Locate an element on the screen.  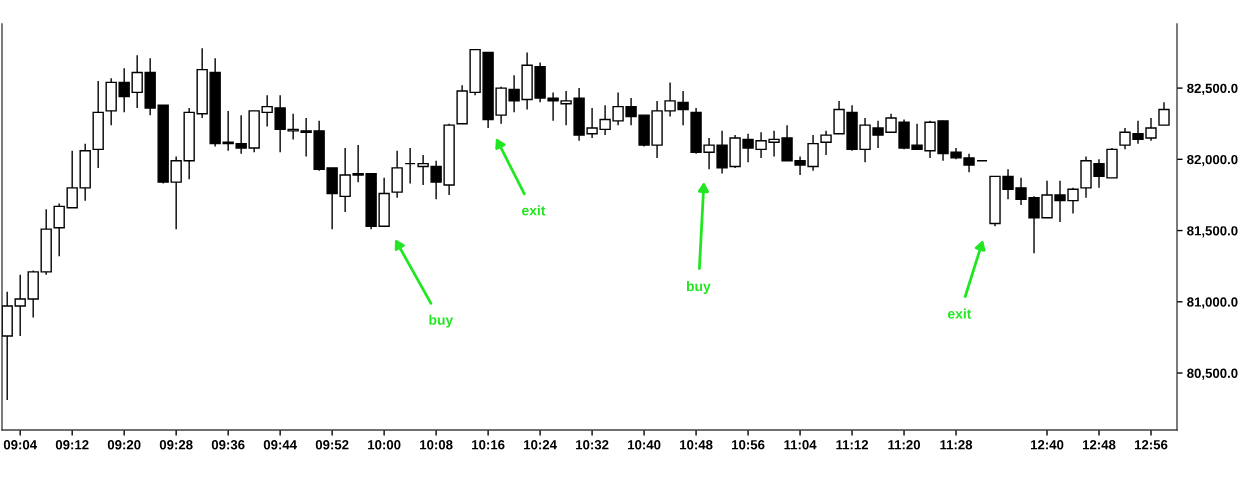
x-tick-label: 10:32 is located at coordinates (592, 445).